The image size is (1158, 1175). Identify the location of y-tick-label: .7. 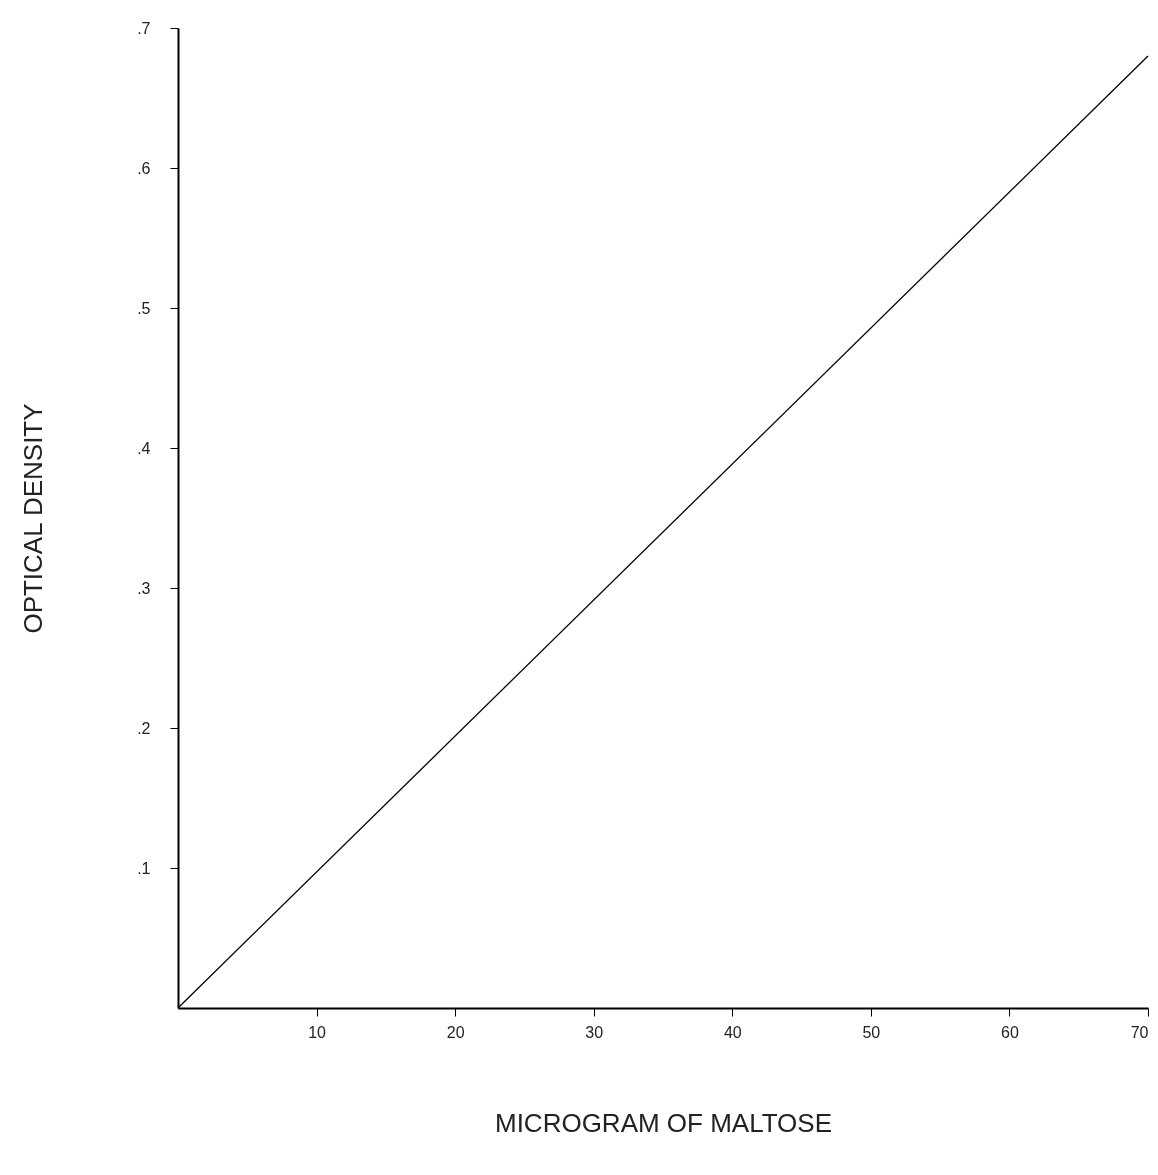
(144, 28).